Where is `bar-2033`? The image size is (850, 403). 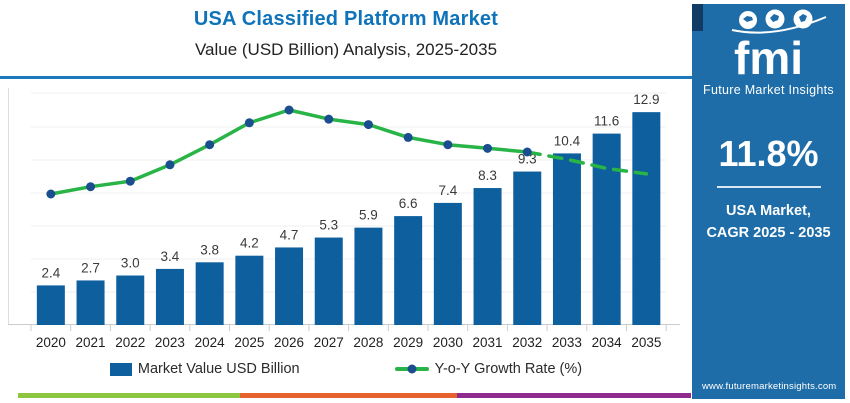
bar-2033 is located at coordinates (566, 239).